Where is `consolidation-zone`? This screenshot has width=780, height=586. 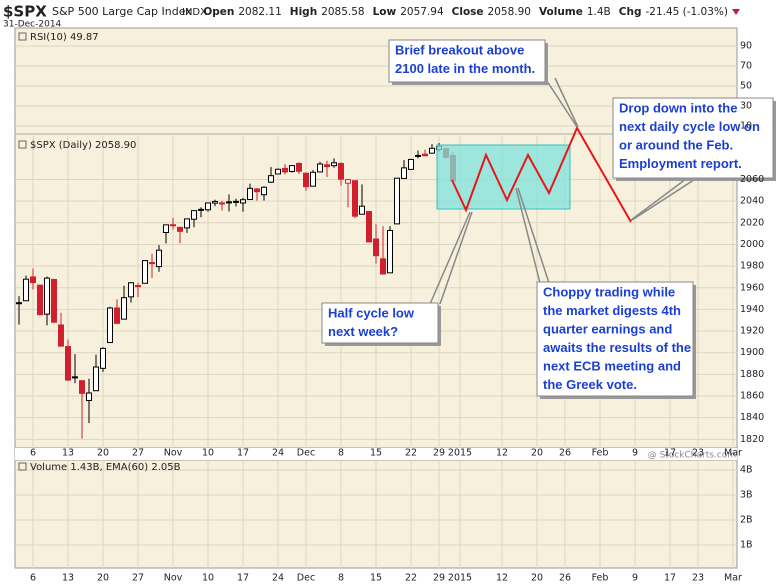
consolidation-zone is located at coordinates (503, 177).